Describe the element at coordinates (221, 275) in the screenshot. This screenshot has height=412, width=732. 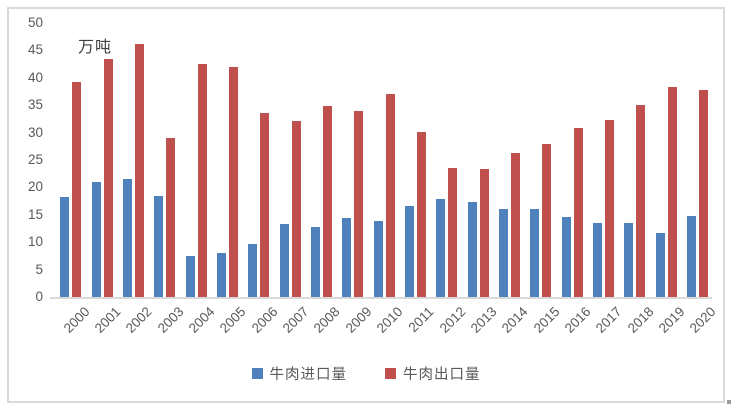
I see `bar-import-2005` at that location.